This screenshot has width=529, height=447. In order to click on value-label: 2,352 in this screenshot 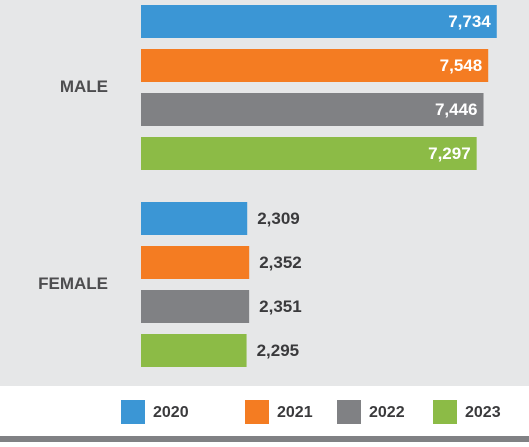, I will do `click(280, 262)`.